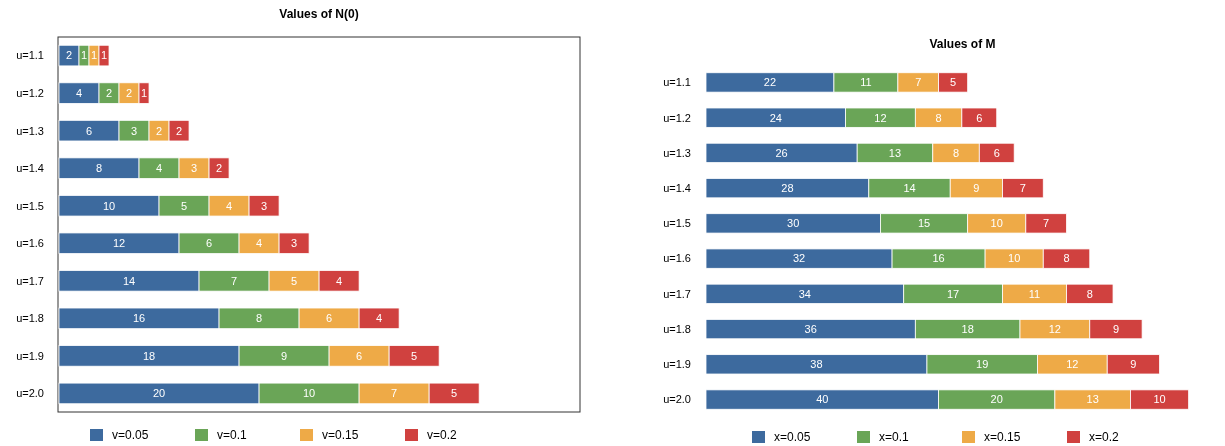 The image size is (1225, 446). I want to click on legend-label: v=0.15, so click(340, 435).